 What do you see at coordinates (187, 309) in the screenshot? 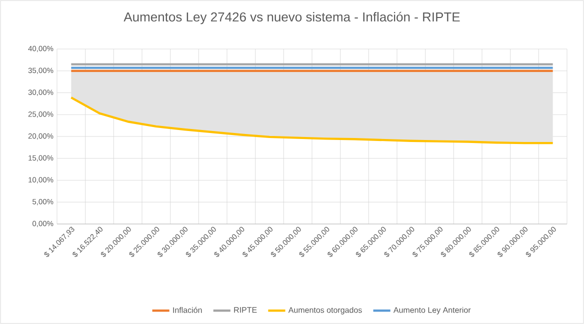
I see `legend-label: Inflación` at bounding box center [187, 309].